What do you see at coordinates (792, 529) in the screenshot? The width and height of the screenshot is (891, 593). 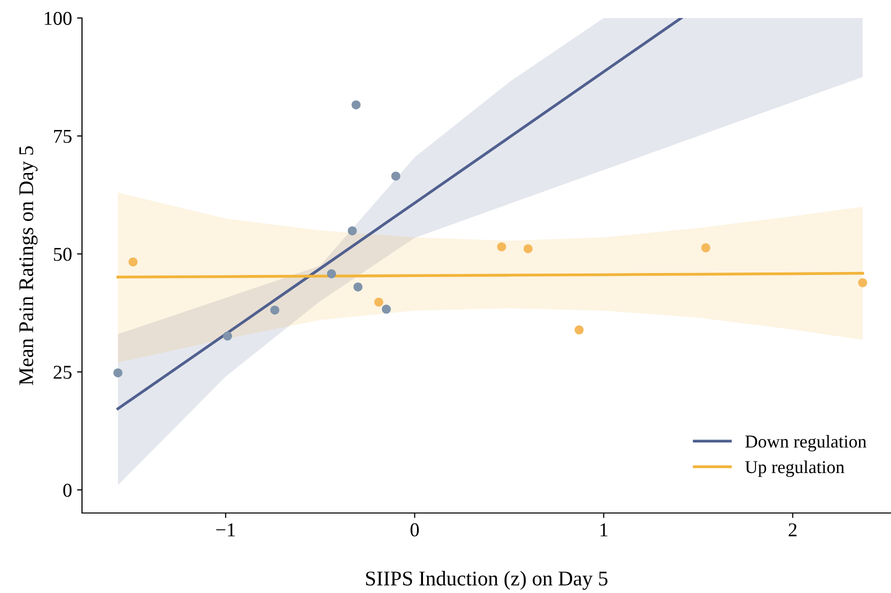 I see `x-tick-label: 2` at bounding box center [792, 529].